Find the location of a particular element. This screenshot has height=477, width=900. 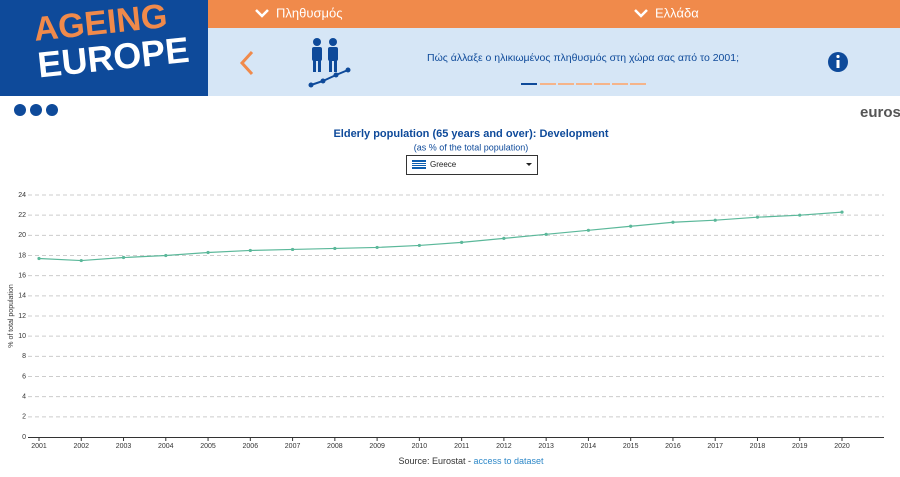

brand-logo: eurost is located at coordinates (880, 112).